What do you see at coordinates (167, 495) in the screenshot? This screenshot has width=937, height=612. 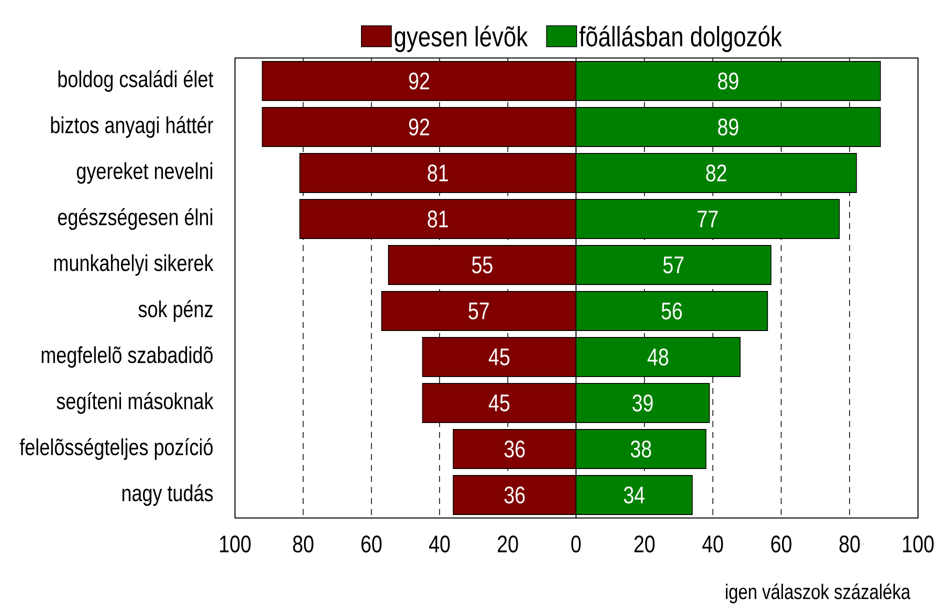 I see `y-tick-label: nagy tudás` at bounding box center [167, 495].